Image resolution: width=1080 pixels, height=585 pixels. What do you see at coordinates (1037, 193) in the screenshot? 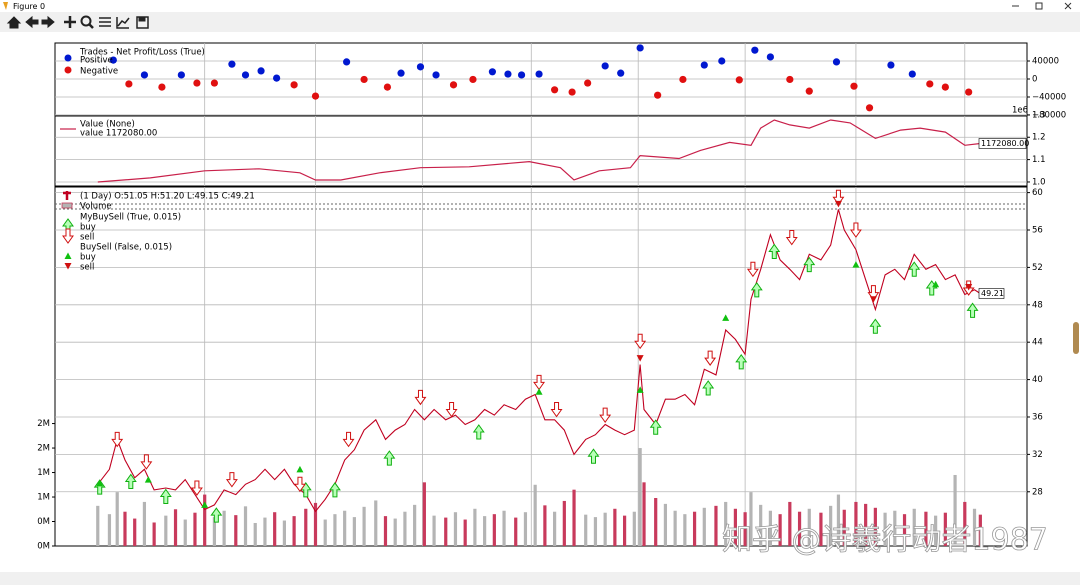
I see `y-tick-label: 60` at bounding box center [1037, 193].